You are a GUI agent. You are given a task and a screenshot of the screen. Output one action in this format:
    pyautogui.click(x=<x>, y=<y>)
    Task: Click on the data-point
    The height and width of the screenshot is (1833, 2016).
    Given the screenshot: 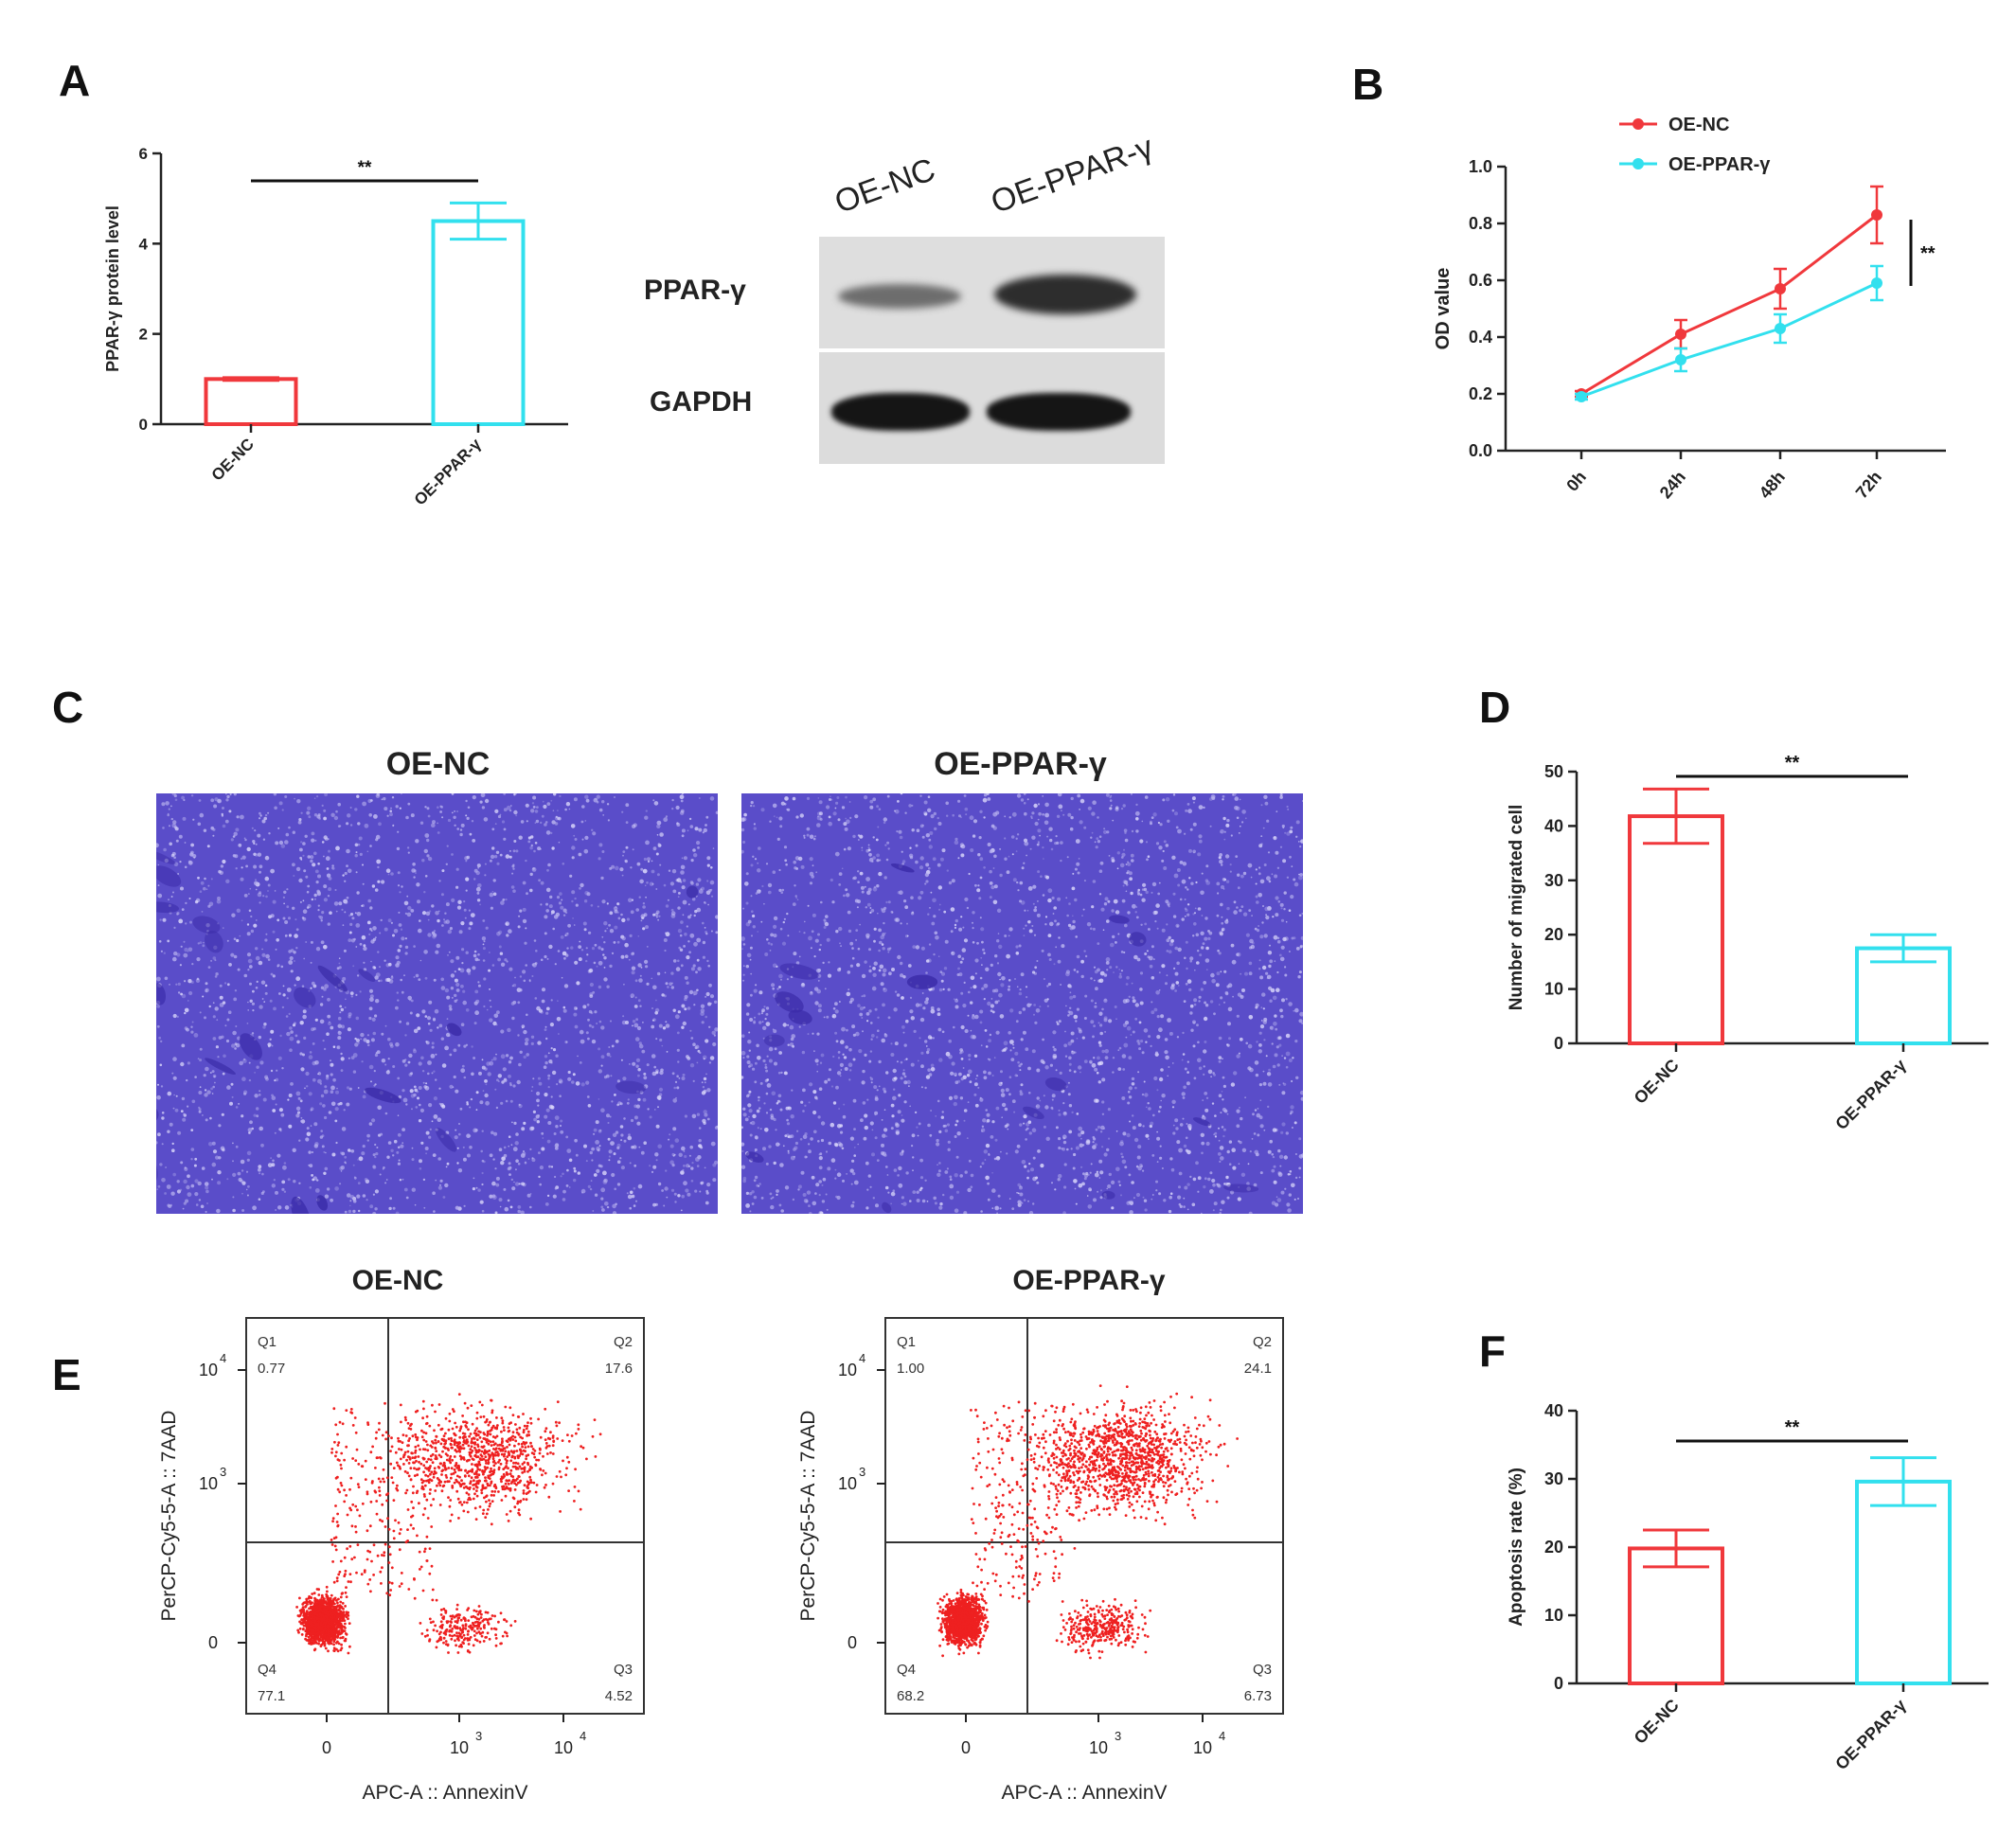 What is the action you would take?
    pyautogui.click(x=1581, y=397)
    